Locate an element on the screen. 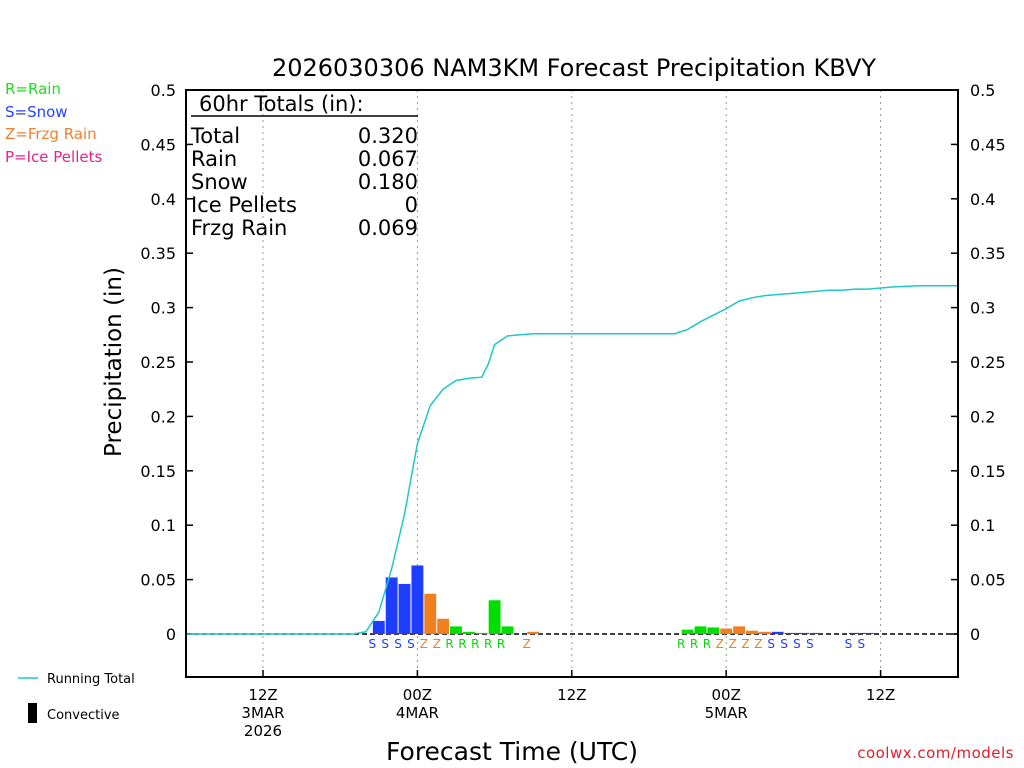 The width and height of the screenshot is (1024, 768). totals-row-value: 0.067 is located at coordinates (388, 159).